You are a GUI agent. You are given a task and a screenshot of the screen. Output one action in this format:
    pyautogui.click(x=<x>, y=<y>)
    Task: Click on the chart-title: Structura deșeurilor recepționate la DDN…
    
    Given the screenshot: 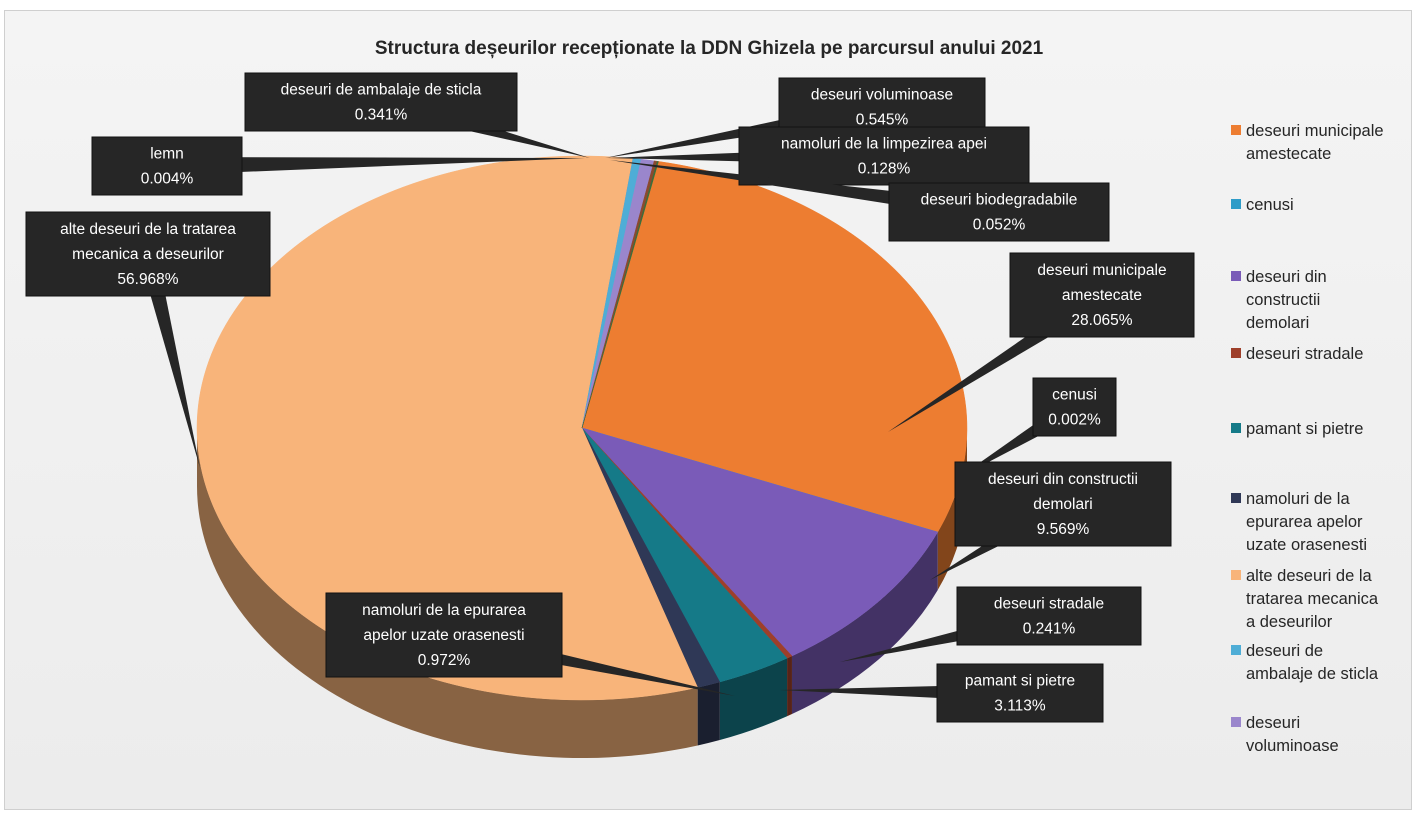 What is the action you would take?
    pyautogui.click(x=709, y=48)
    